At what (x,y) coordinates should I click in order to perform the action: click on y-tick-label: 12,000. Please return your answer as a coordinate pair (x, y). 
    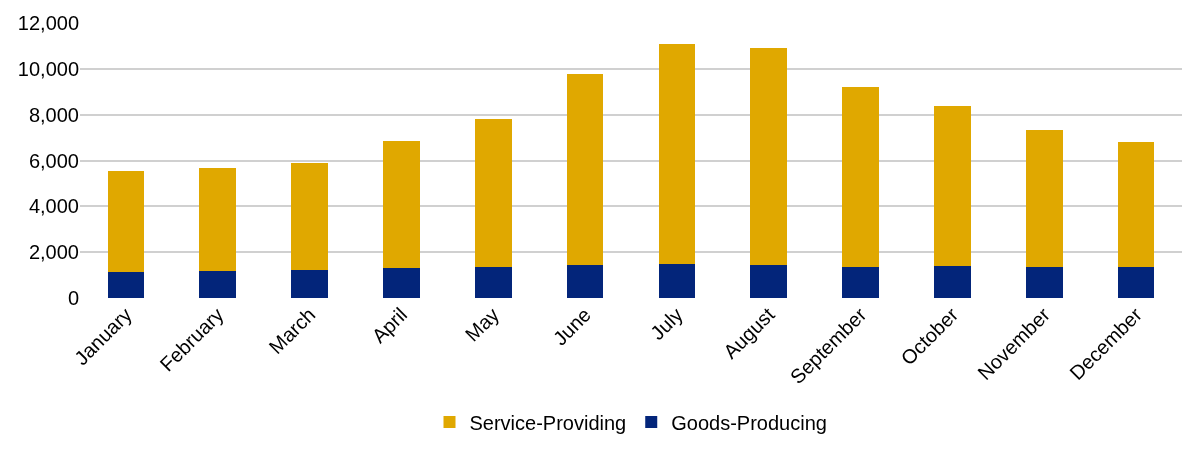
    Looking at the image, I should click on (48, 23).